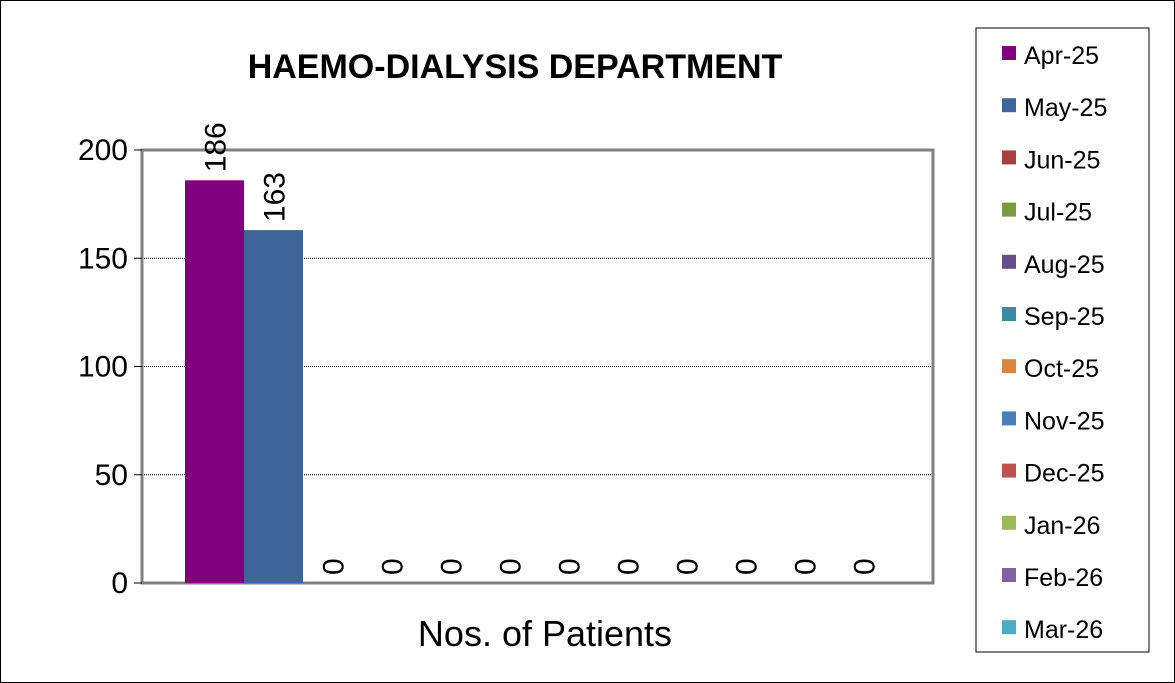 Image resolution: width=1175 pixels, height=683 pixels. What do you see at coordinates (111, 475) in the screenshot?
I see `y-tick-label: 50` at bounding box center [111, 475].